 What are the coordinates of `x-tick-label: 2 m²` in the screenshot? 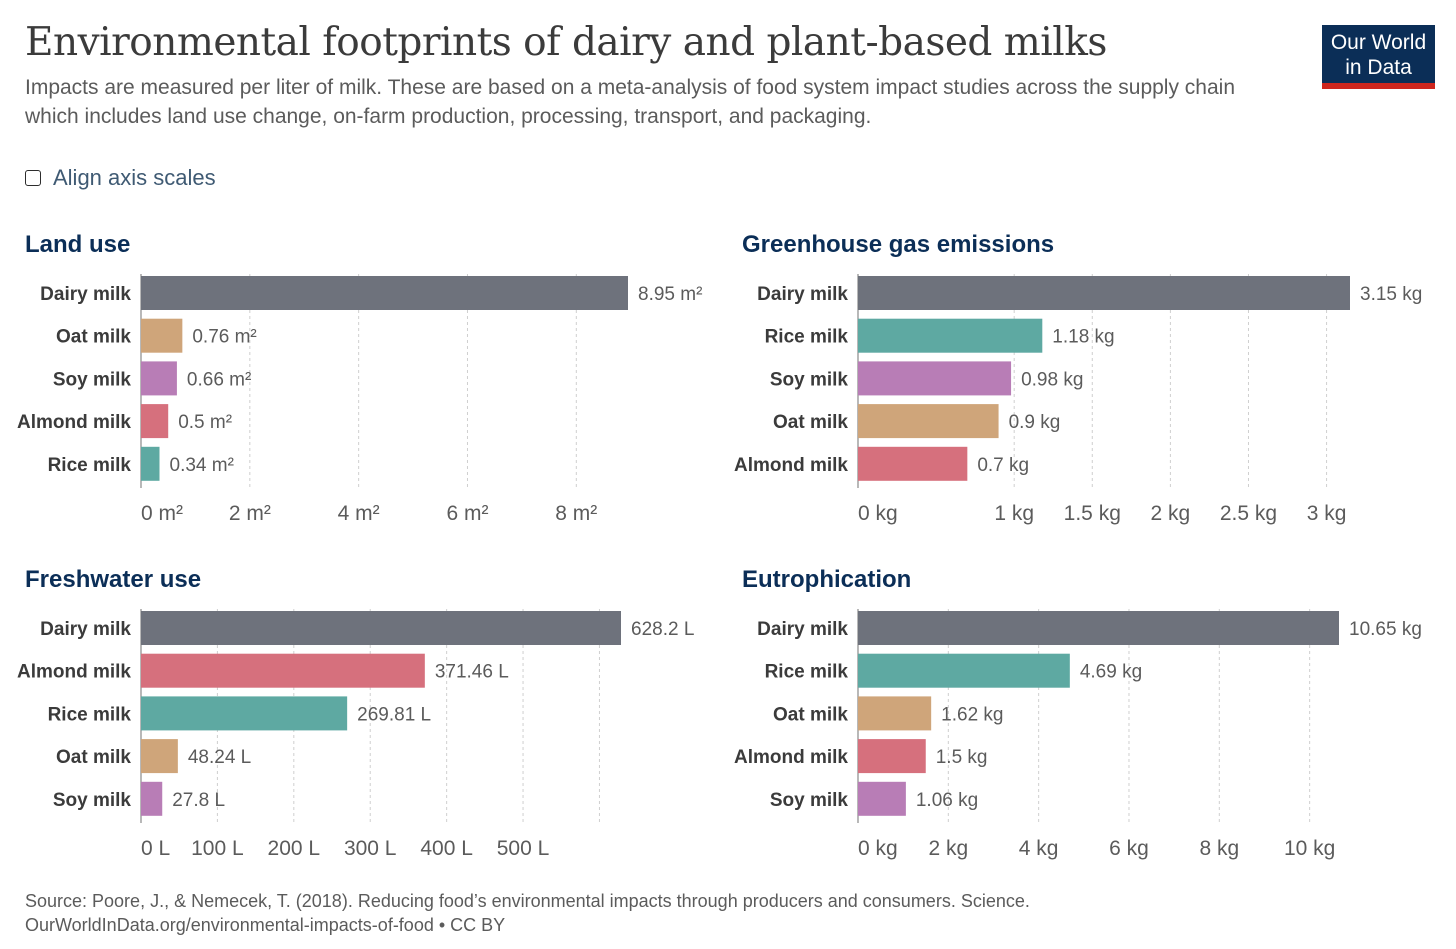 It's located at (250, 513).